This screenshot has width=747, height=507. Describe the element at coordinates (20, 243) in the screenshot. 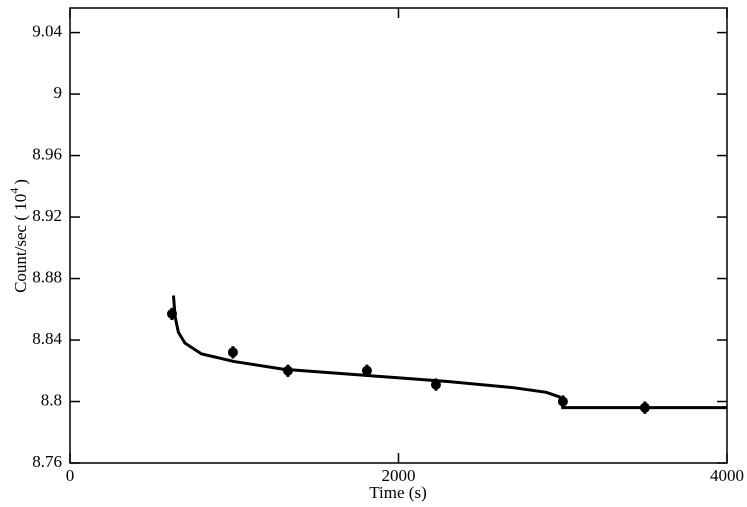

I see `y-label-text: Count/sec ( 10` at that location.